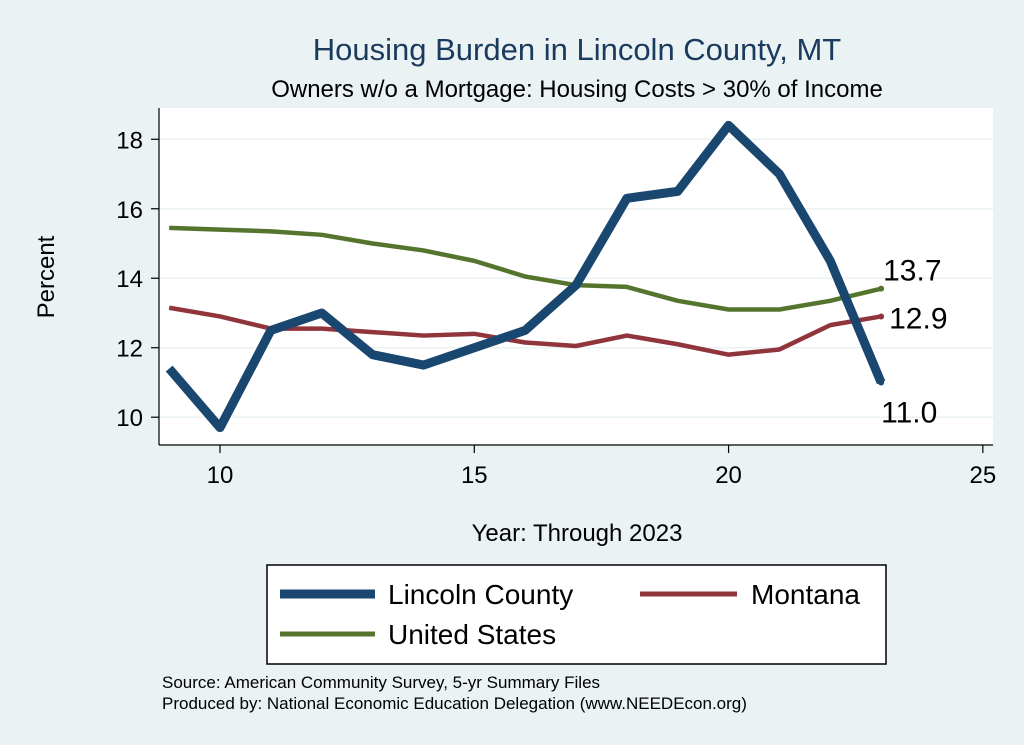 The width and height of the screenshot is (1024, 745). I want to click on legend-entry-montana: Montana, so click(750, 594).